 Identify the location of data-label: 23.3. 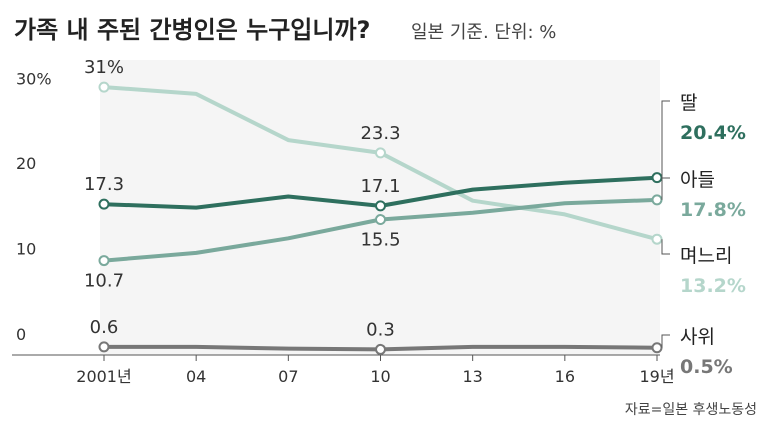
(380, 133).